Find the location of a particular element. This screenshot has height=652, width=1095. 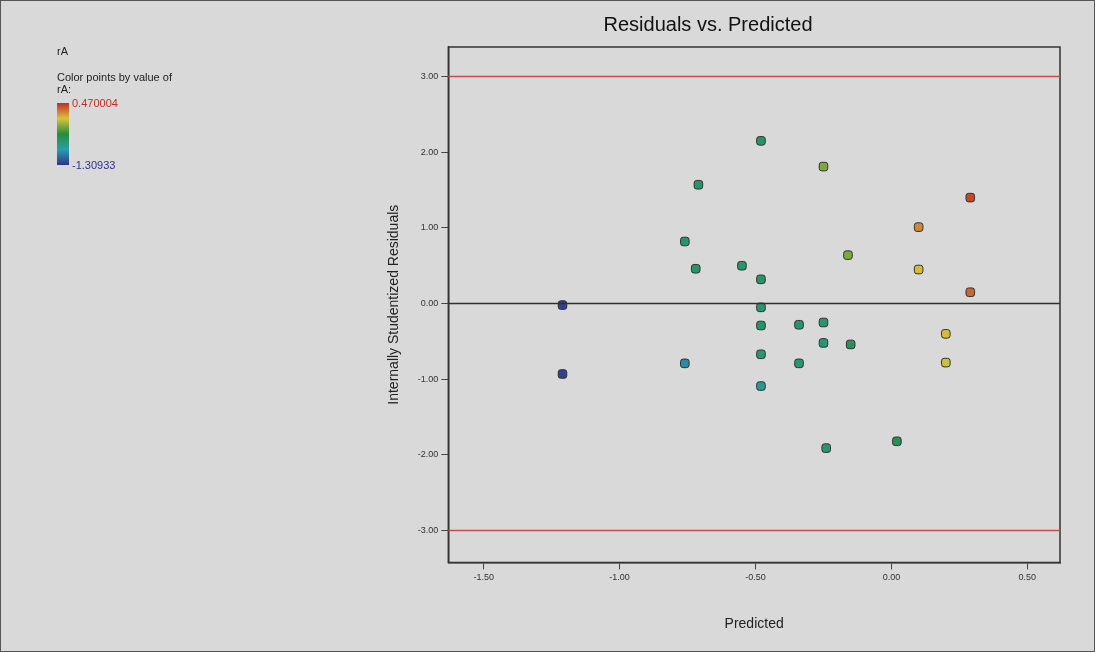

y-axis-title: Internally Studentized Residuals is located at coordinates (393, 304).